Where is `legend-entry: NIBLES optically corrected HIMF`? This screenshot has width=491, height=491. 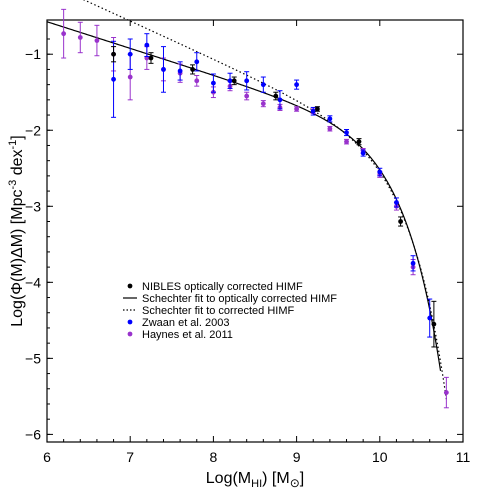 legend-entry: NIBLES optically corrected HIMF is located at coordinates (222, 287).